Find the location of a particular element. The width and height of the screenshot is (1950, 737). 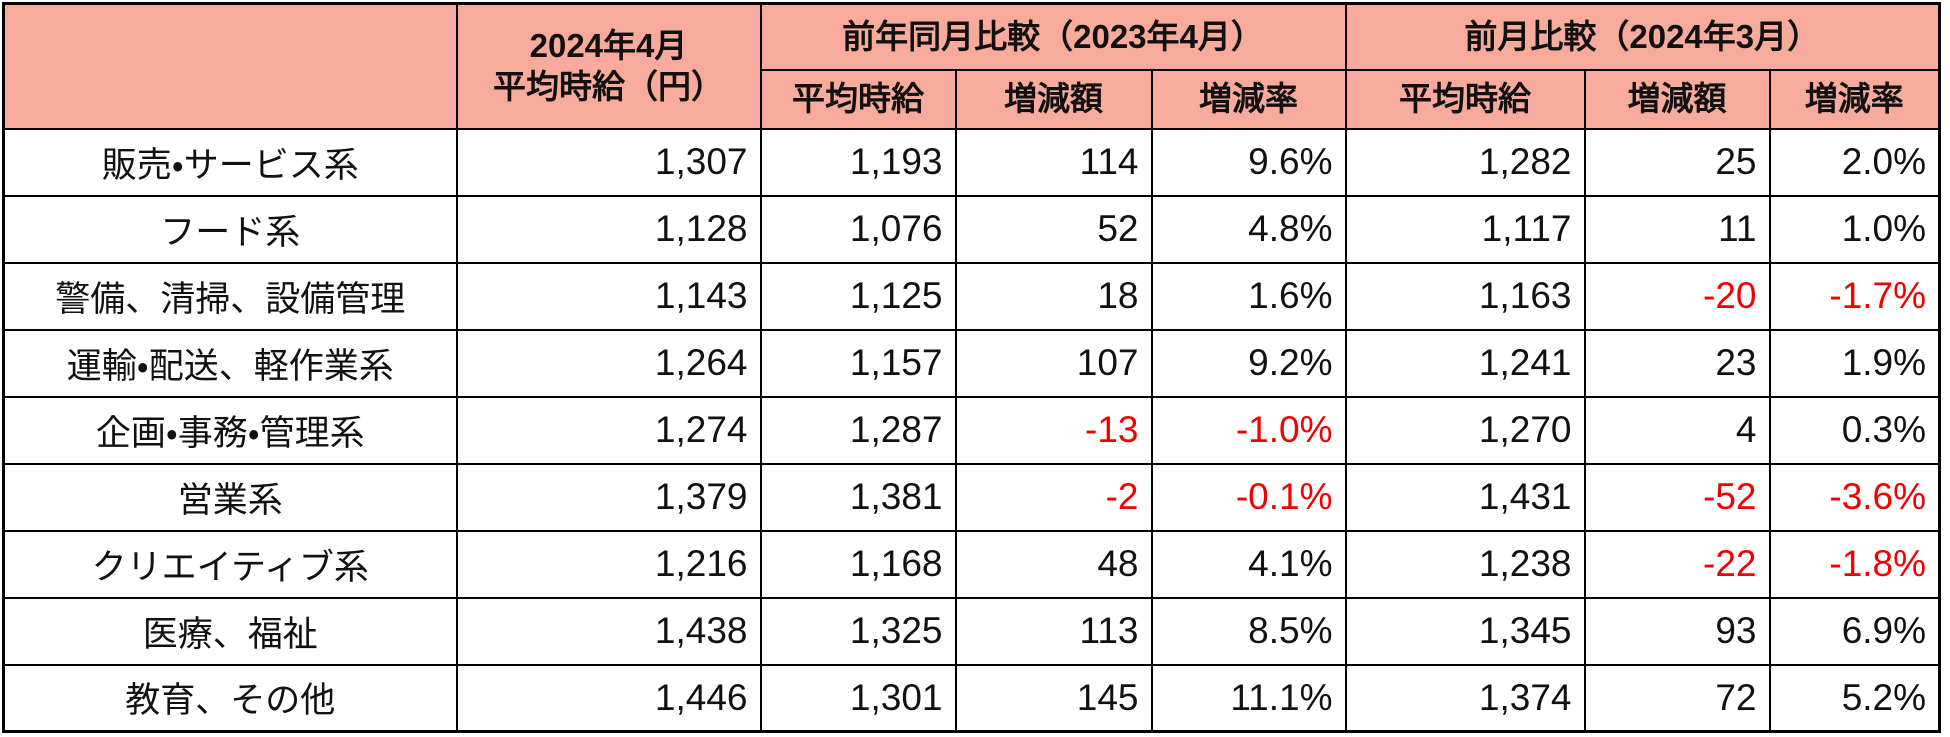

cell-mom-rate: 0.3% is located at coordinates (1854, 430).